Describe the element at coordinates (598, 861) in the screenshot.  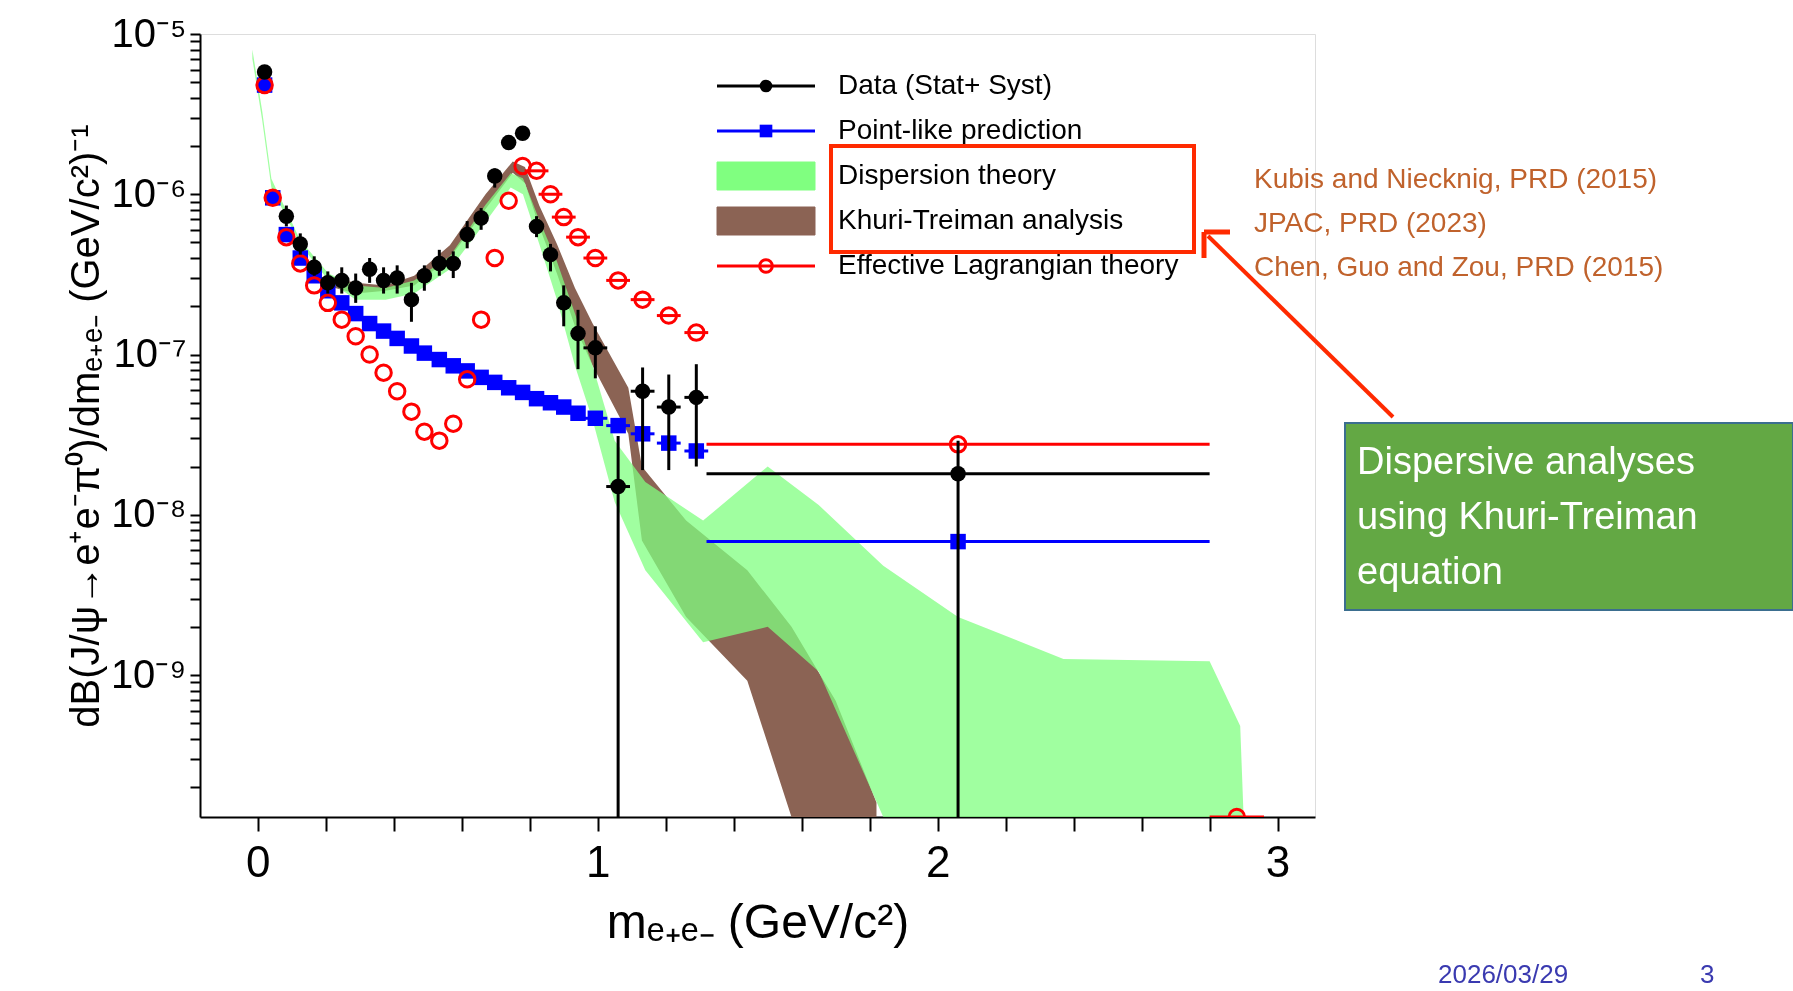
I see `x-tick-label: 1` at that location.